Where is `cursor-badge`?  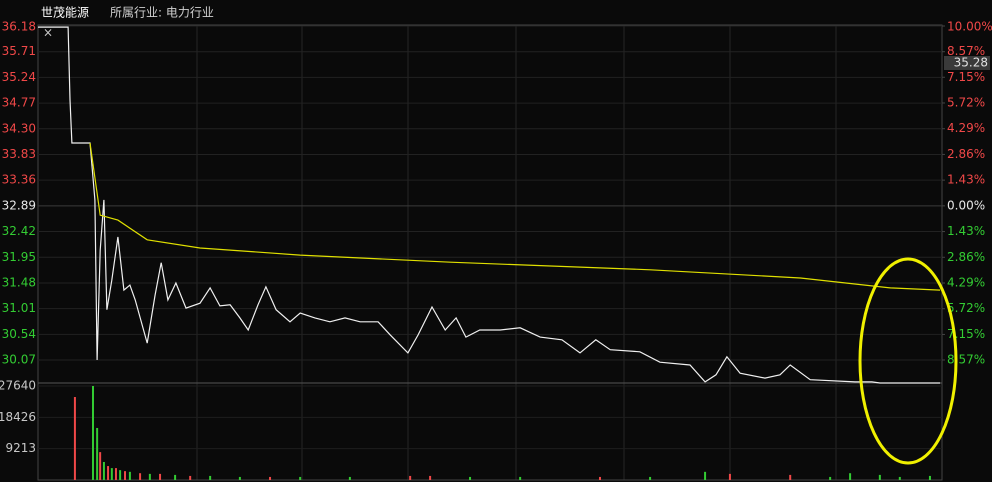
cursor-badge is located at coordinates (967, 63).